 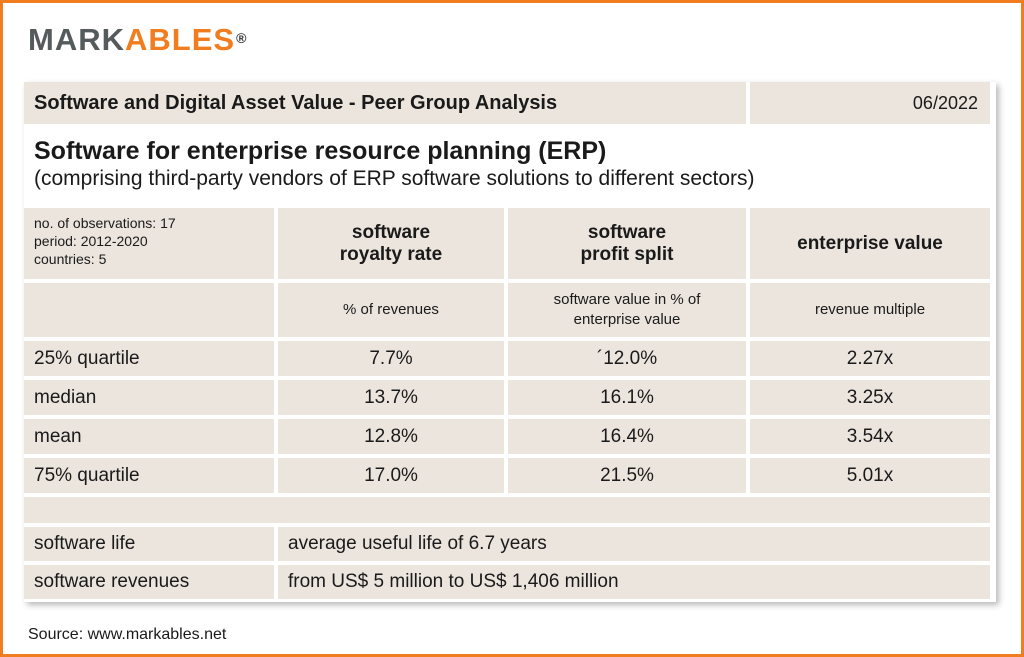 I want to click on detail-value: from US$ 5 million to US$ 1,406 million, so click(x=634, y=582).